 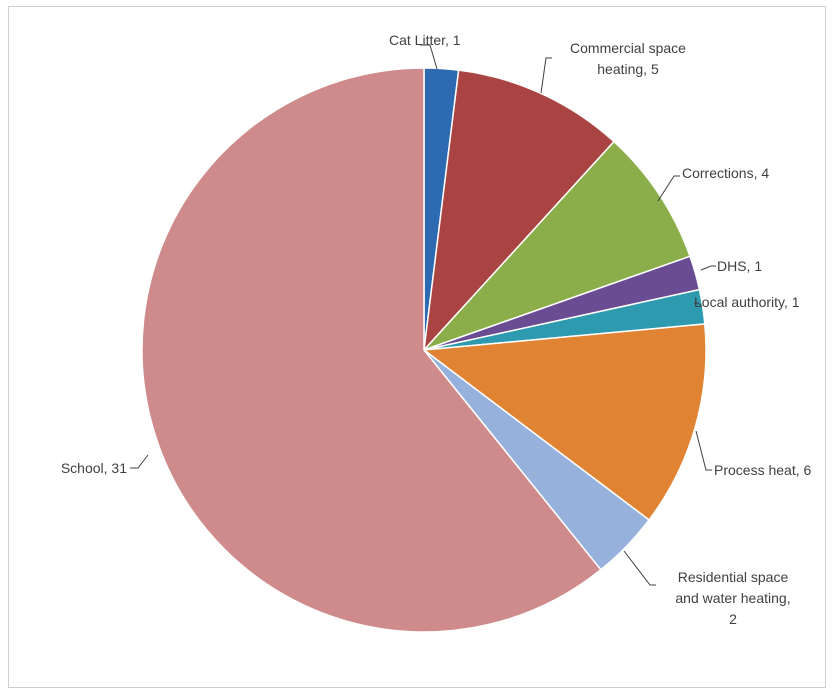 I want to click on data-label-commercial-space-heating: Commercial space heating, 5, so click(x=628, y=58).